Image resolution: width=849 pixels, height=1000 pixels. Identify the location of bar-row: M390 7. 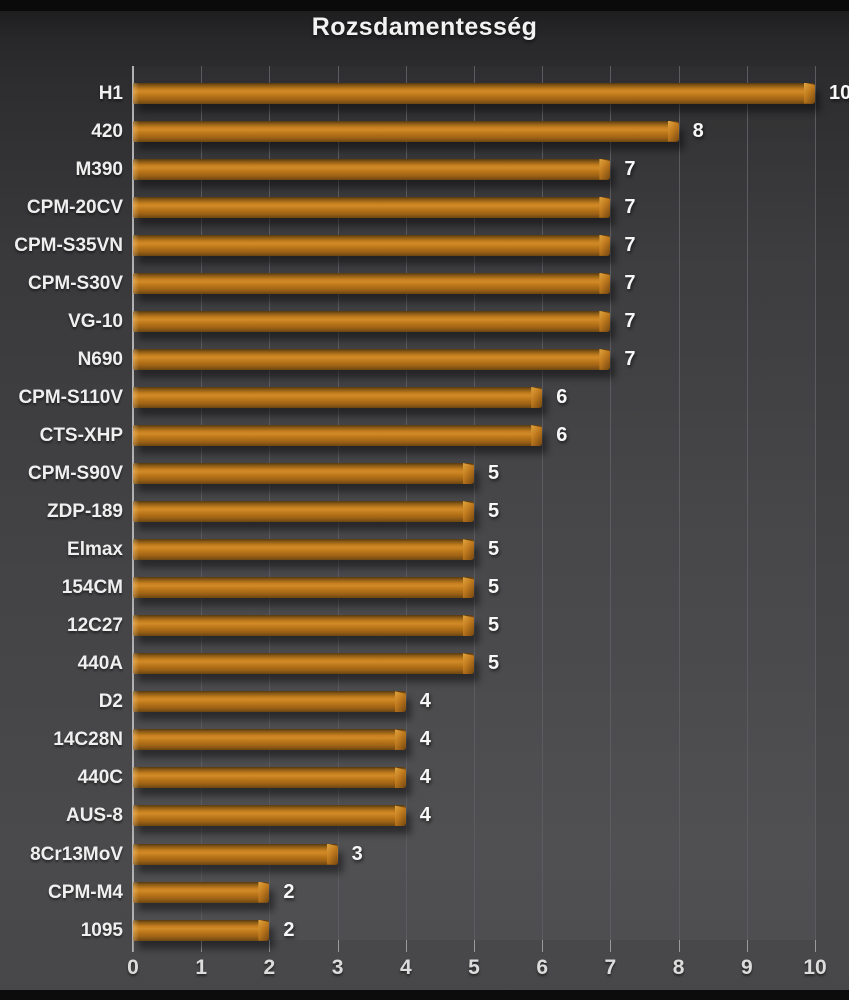
(424, 168).